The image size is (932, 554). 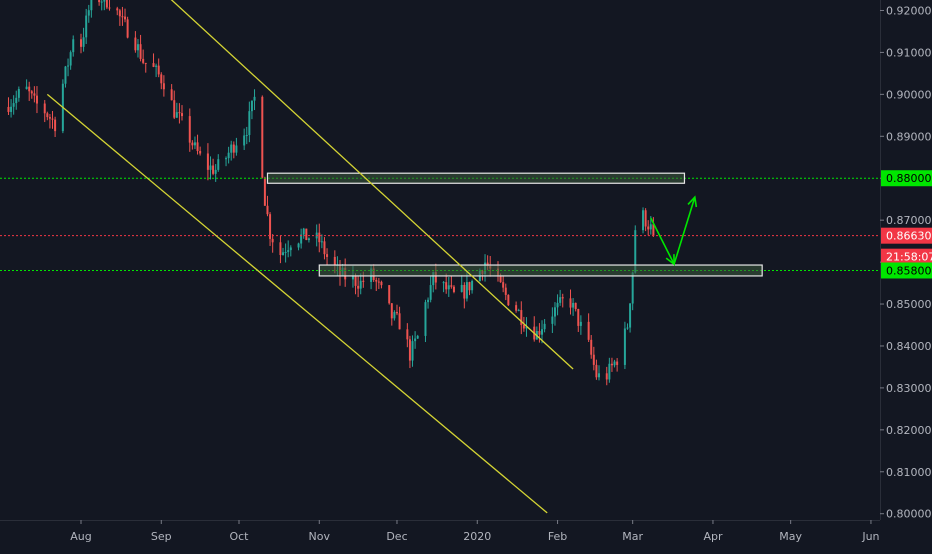 What do you see at coordinates (909, 388) in the screenshot?
I see `price-tick-label: 0.83000` at bounding box center [909, 388].